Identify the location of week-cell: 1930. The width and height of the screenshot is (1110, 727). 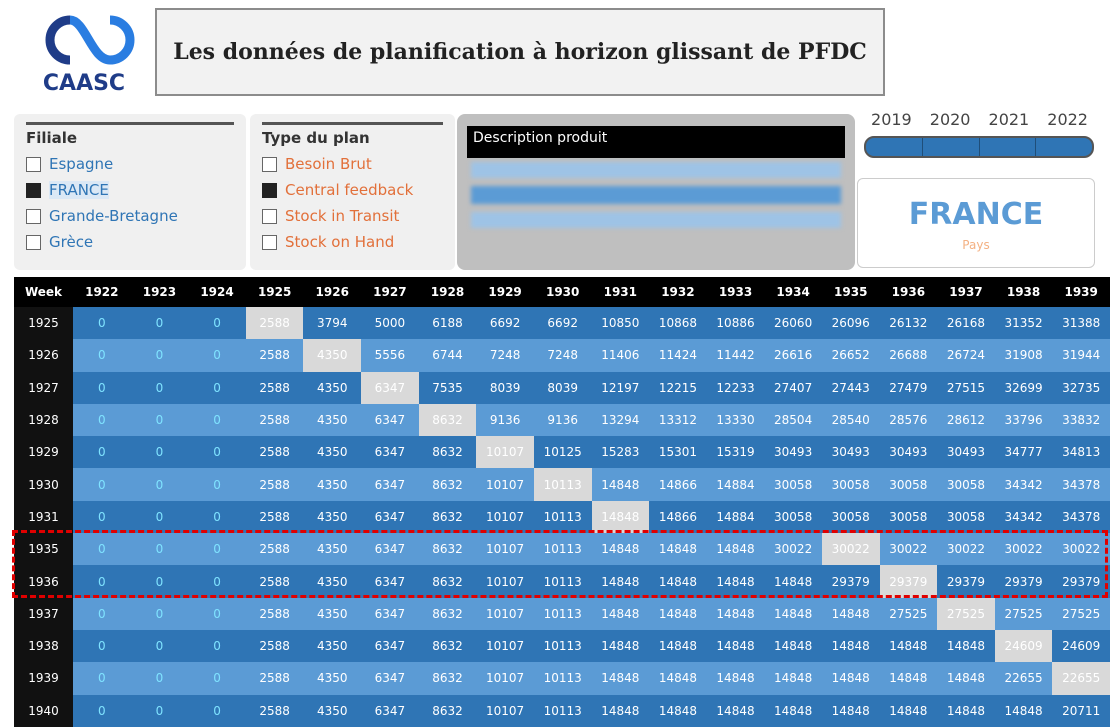
(44, 484).